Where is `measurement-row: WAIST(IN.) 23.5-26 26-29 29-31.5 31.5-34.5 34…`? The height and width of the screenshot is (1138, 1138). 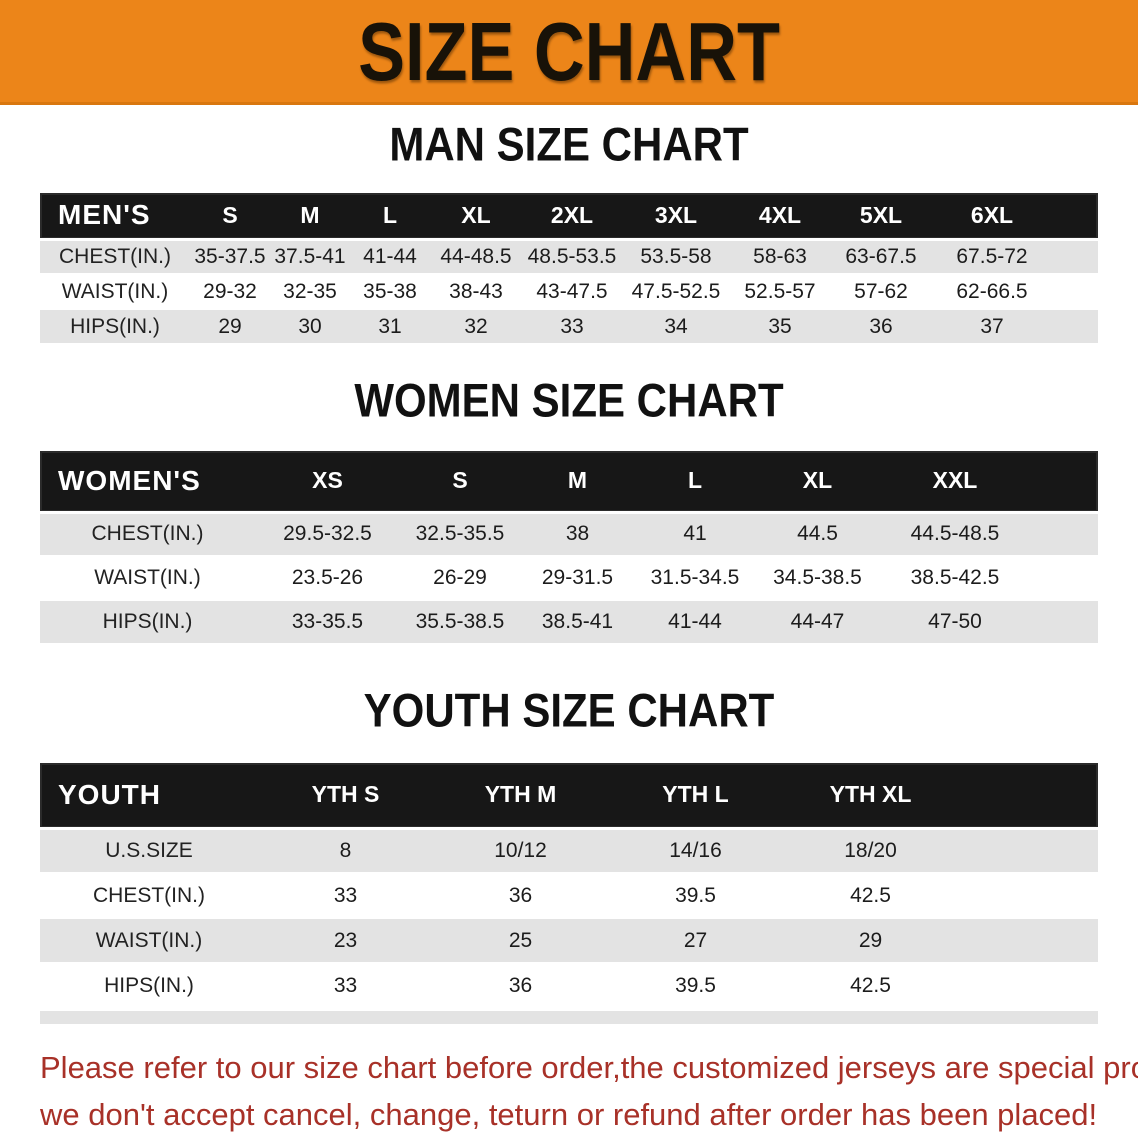 measurement-row: WAIST(IN.) 23.5-26 26-29 29-31.5 31.5-34.5 34… is located at coordinates (569, 578).